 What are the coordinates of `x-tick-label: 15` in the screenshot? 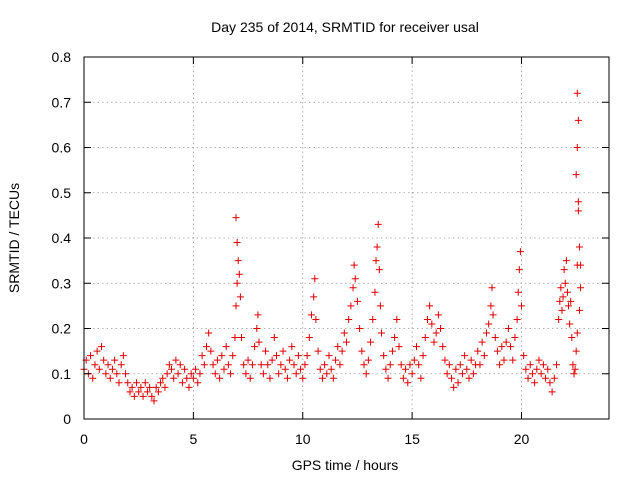 It's located at (412, 439).